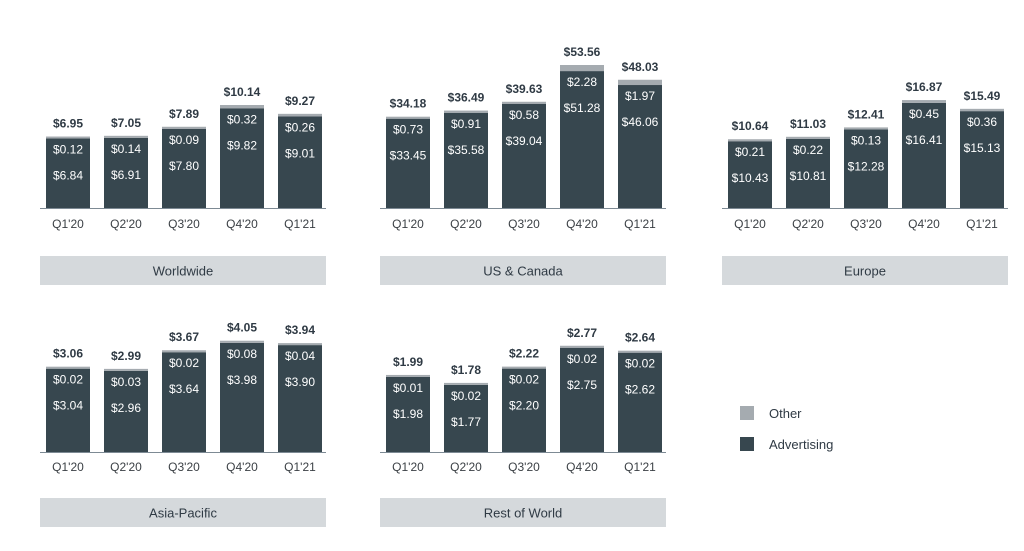  Describe the element at coordinates (242, 354) in the screenshot. I see `other-value-label-q4-20: $0.08` at that location.